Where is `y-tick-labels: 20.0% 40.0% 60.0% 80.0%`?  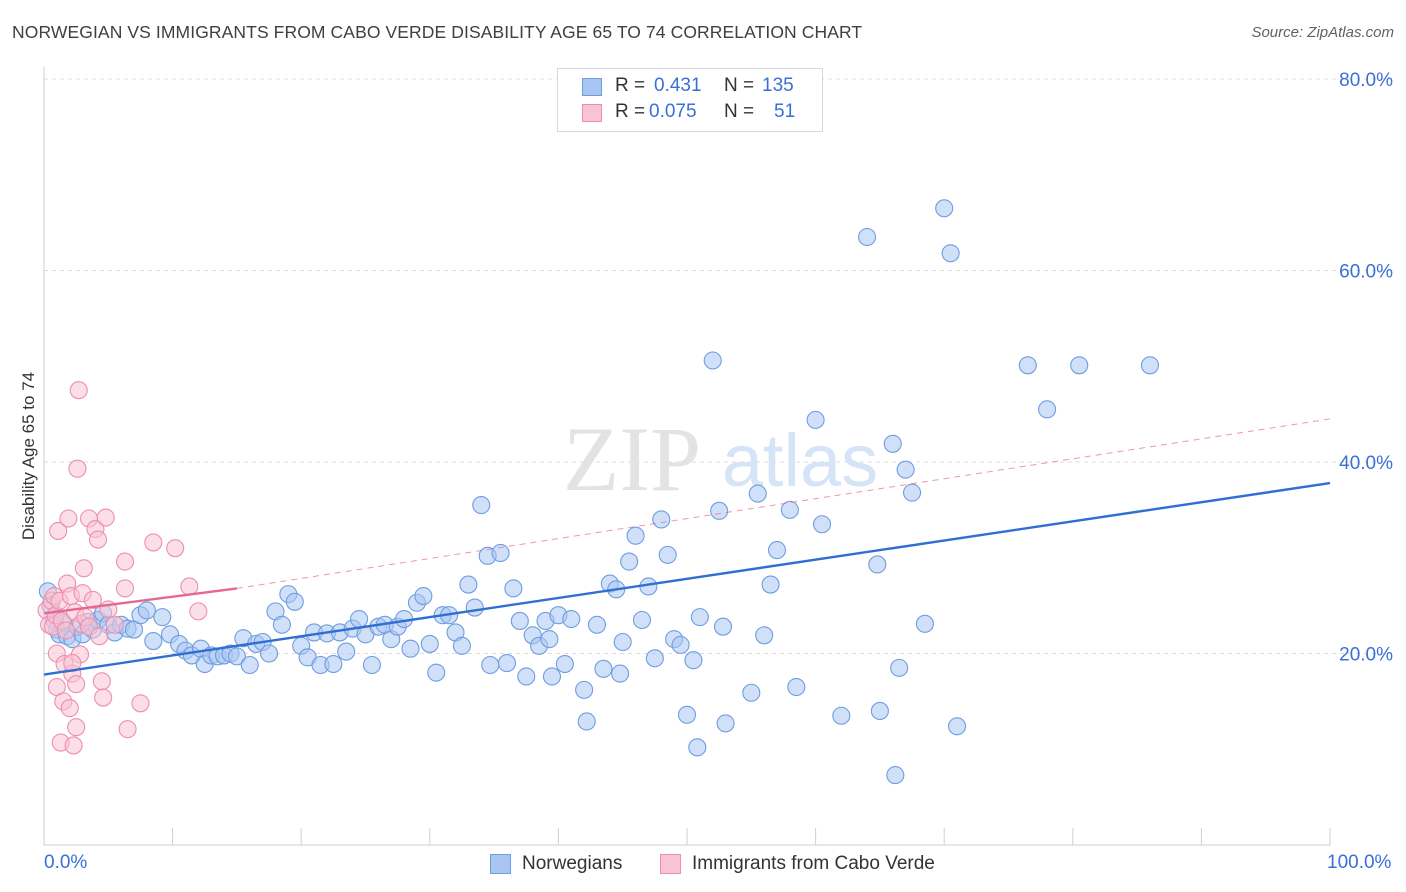
y-tick-labels: 20.0% 40.0% 60.0% 80.0% is located at coordinates (1366, 368).